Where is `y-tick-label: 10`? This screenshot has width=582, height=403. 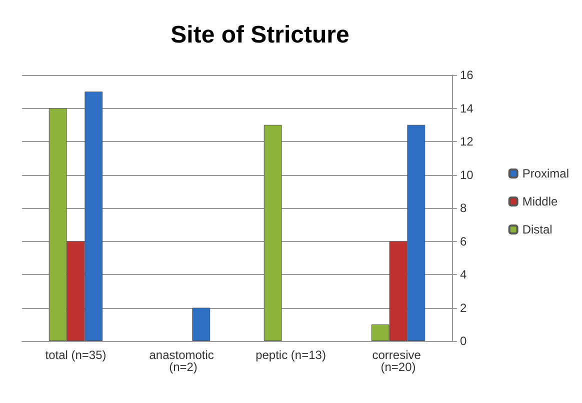
y-tick-label: 10 is located at coordinates (467, 175).